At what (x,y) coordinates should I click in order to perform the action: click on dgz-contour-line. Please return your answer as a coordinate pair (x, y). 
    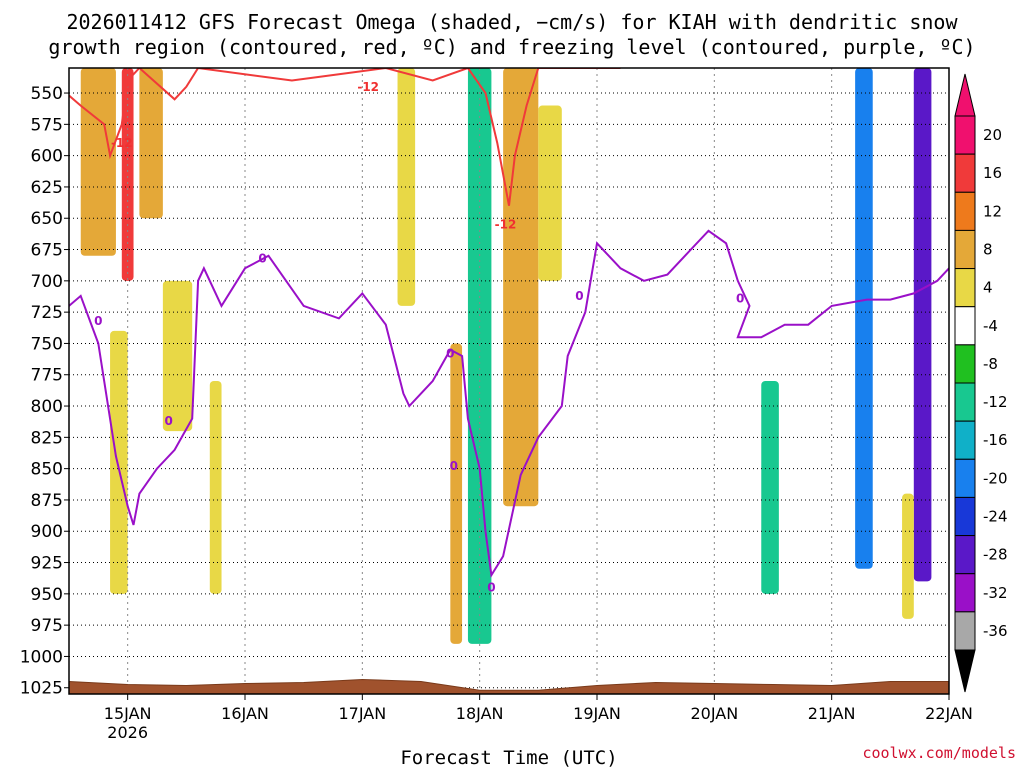
    Looking at the image, I should click on (345, 137).